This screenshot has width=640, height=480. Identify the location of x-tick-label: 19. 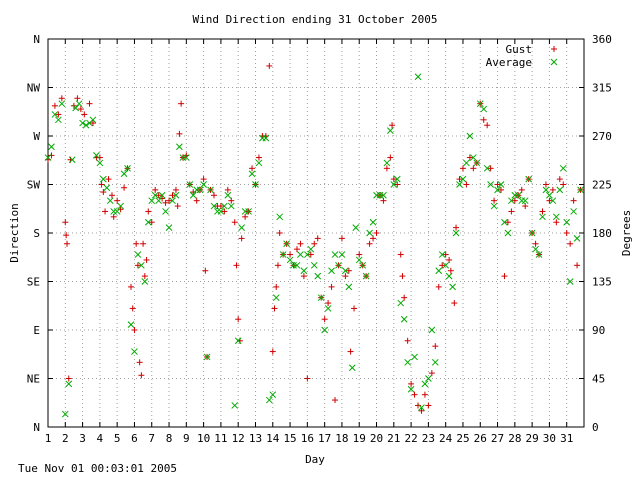
(359, 438).